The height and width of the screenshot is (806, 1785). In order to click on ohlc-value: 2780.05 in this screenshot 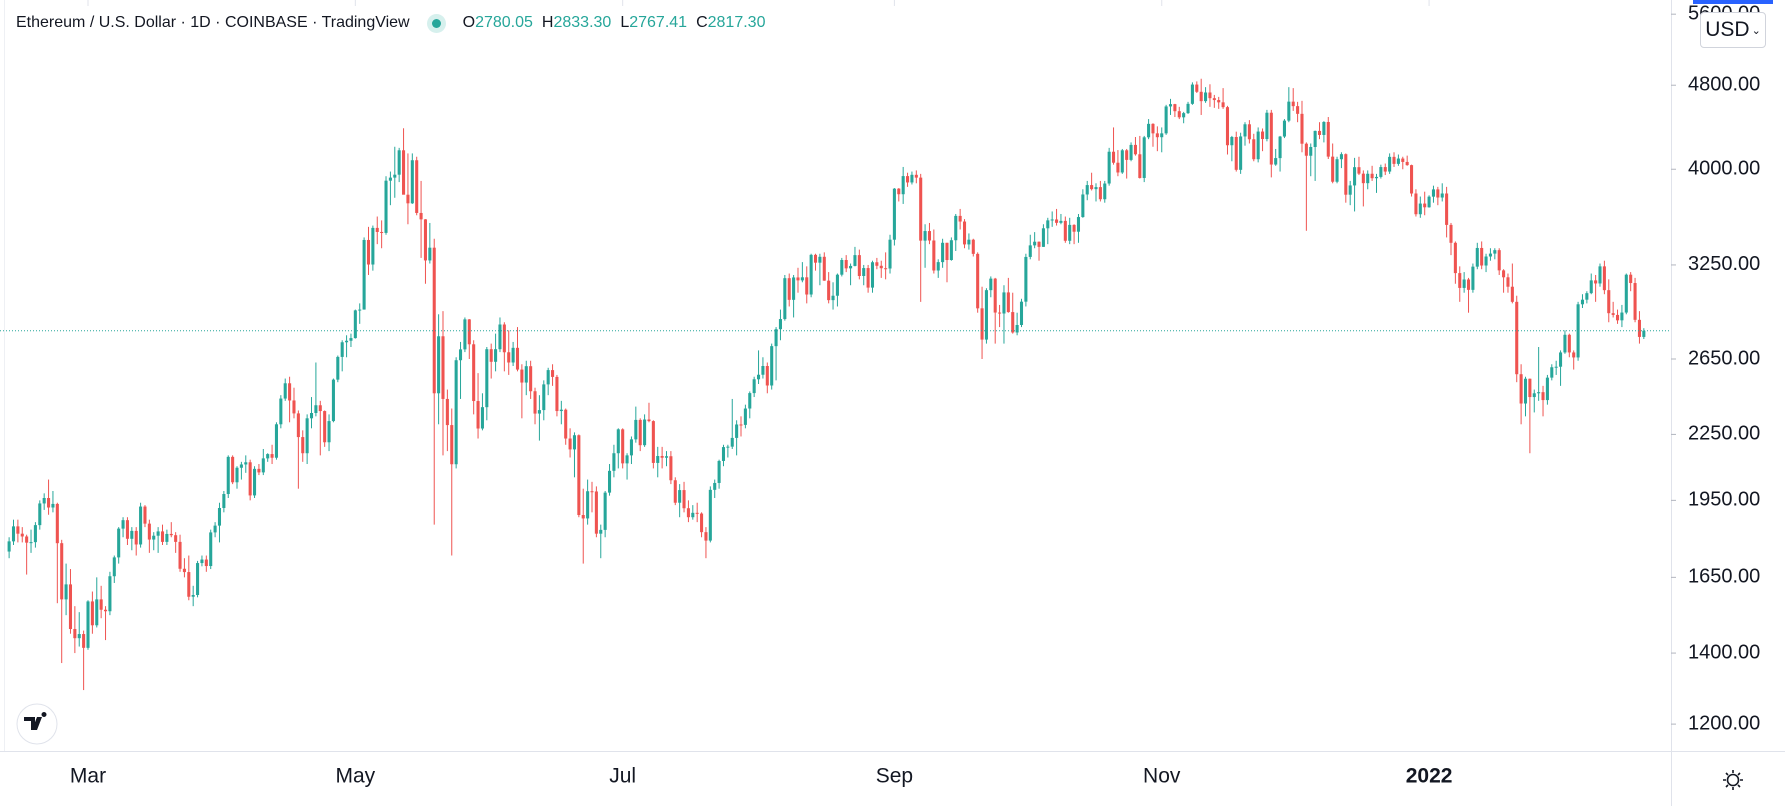, I will do `click(504, 22)`.